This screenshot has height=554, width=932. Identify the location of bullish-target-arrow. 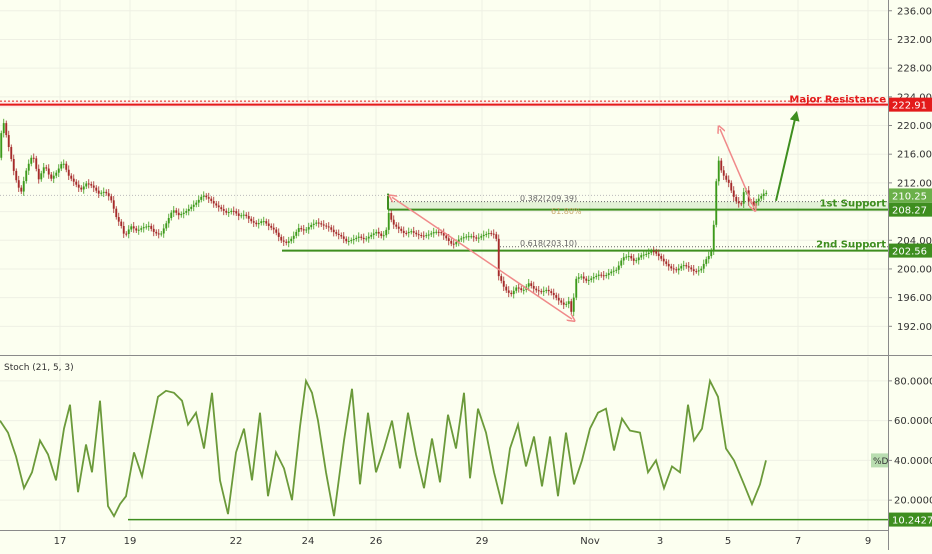
(787, 156).